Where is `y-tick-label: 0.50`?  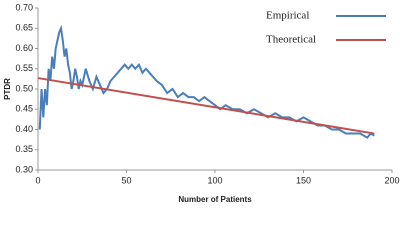 y-tick-label: 0.50 is located at coordinates (24, 88).